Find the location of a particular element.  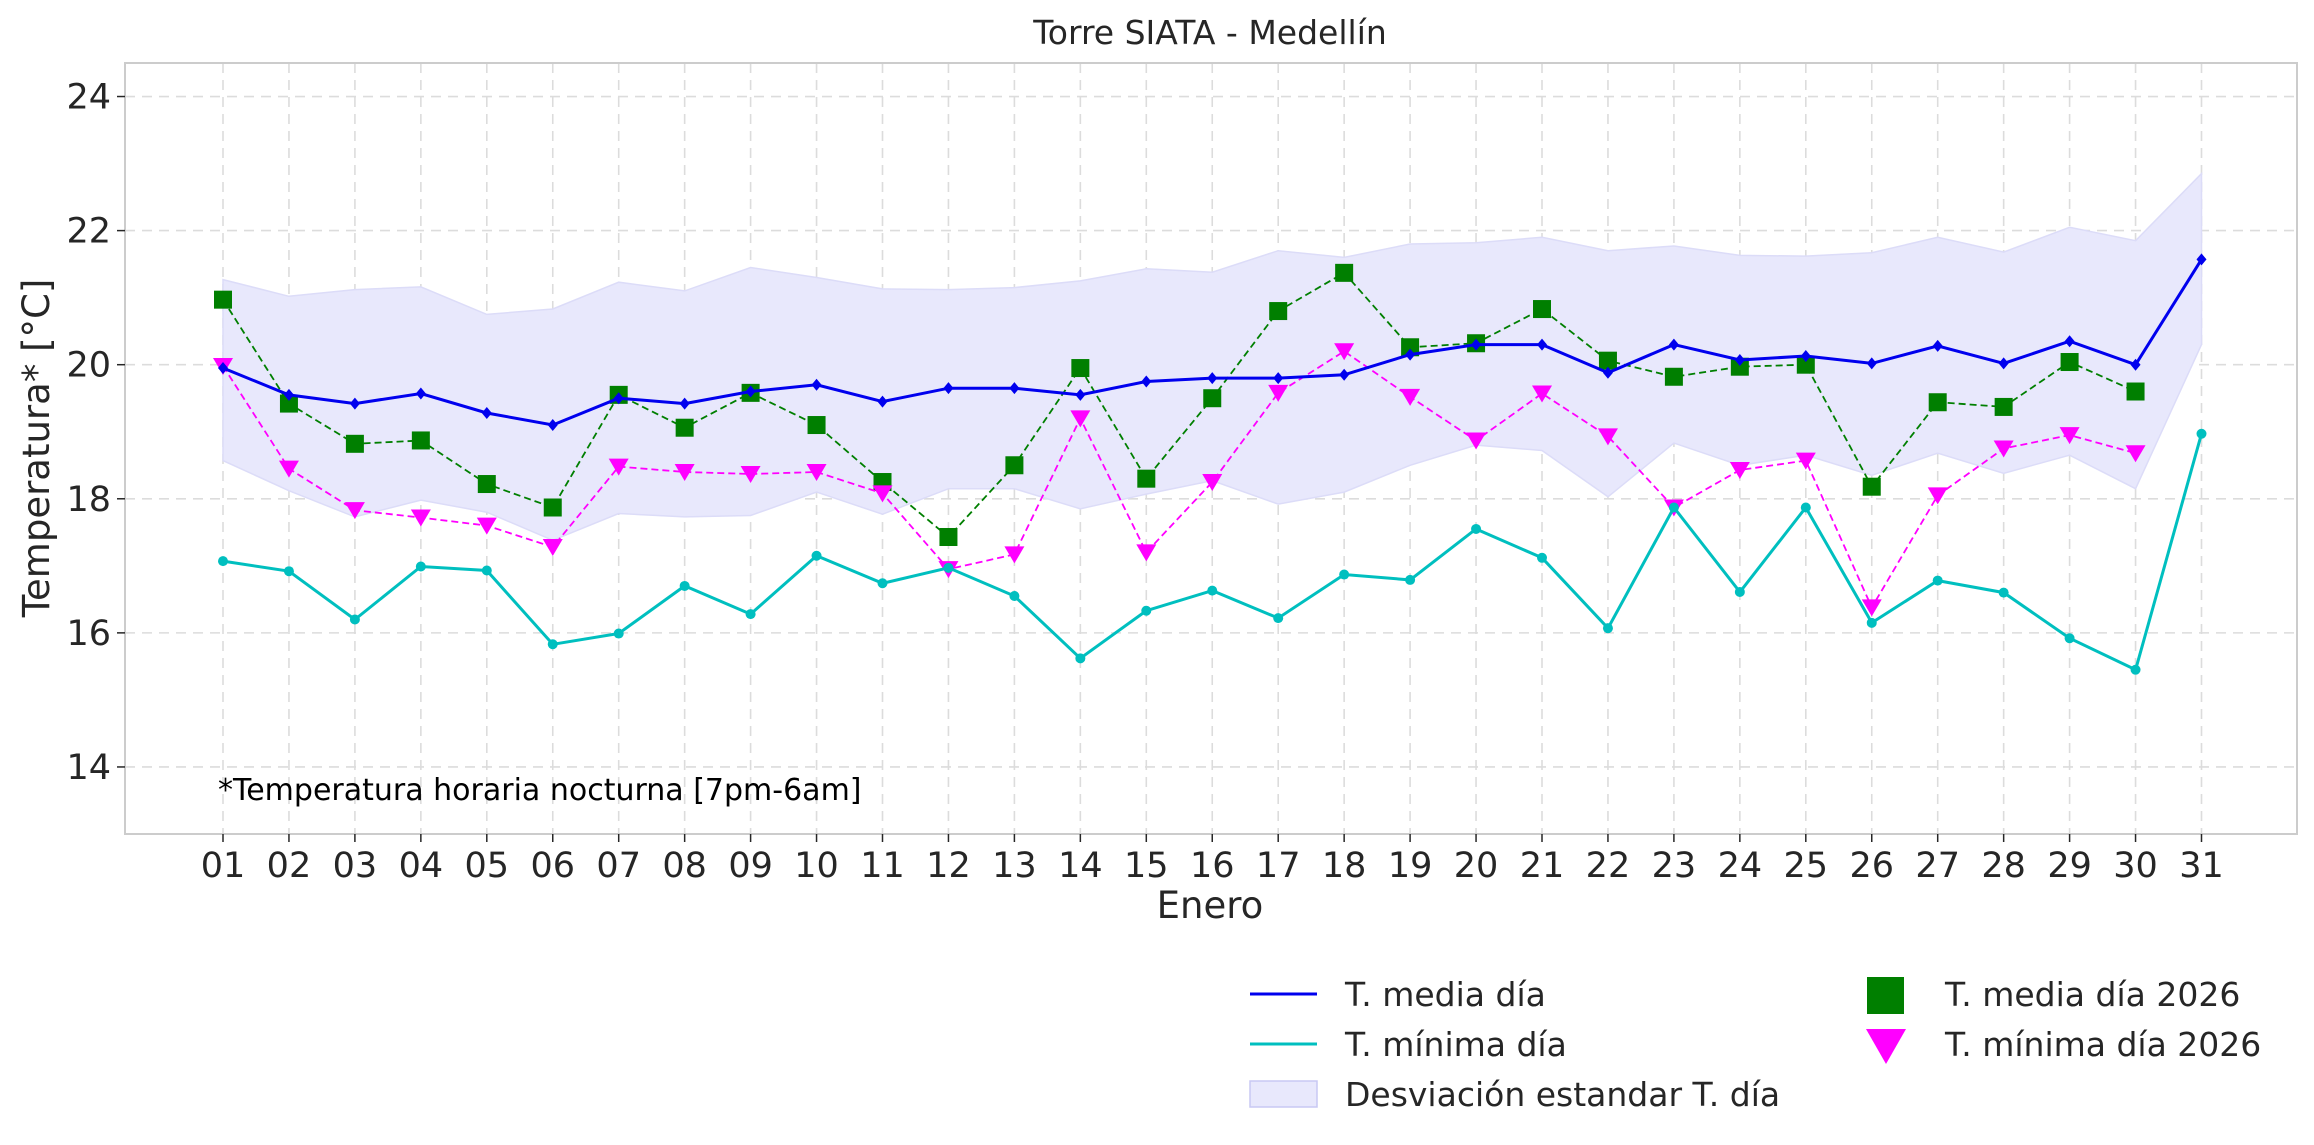

x-tick-label-04: 04 is located at coordinates (421, 866).